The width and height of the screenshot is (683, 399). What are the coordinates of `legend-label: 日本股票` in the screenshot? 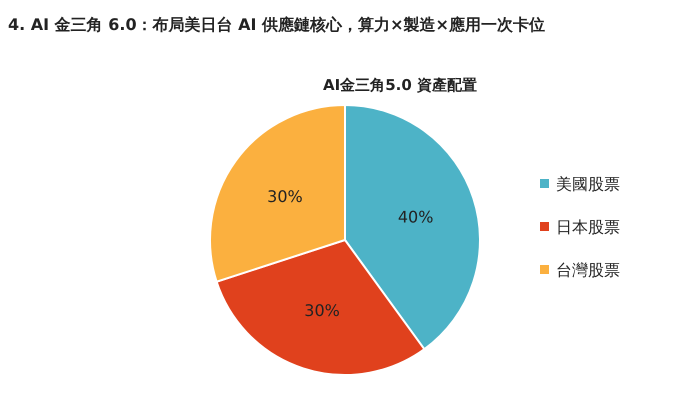 It's located at (588, 227).